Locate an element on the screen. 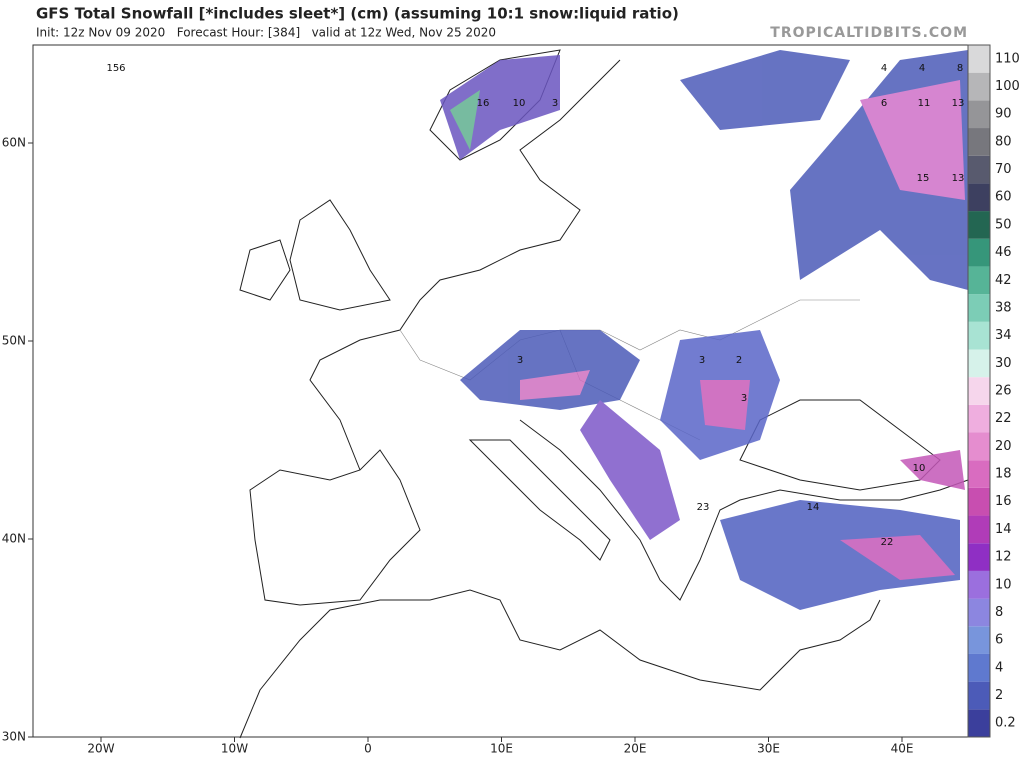 The image size is (1024, 762). map-value-label: 2 is located at coordinates (739, 360).